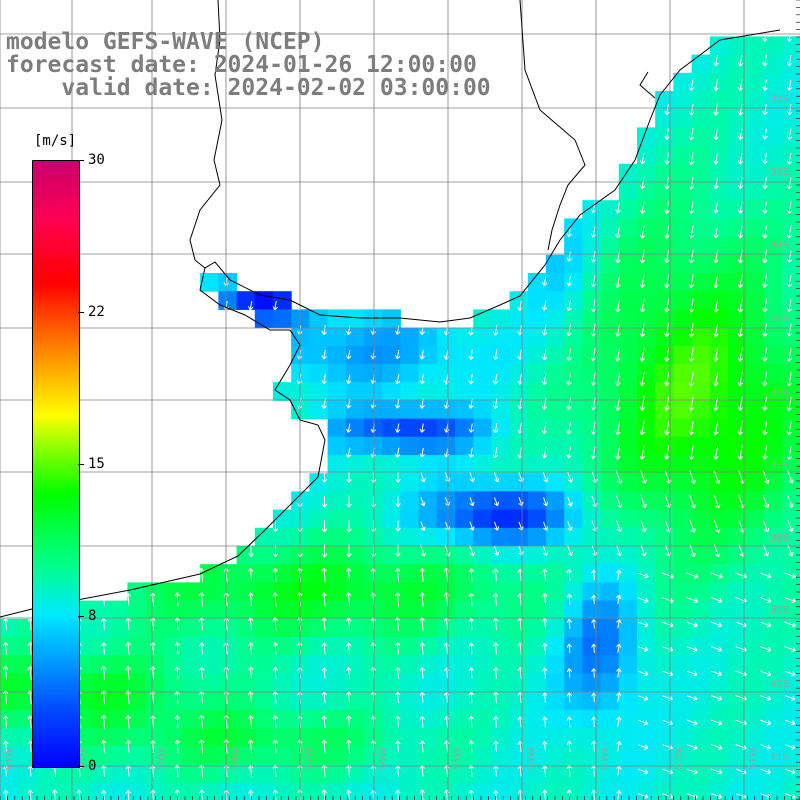  What do you see at coordinates (679, 758) in the screenshot?
I see `lon-label: 52W` at bounding box center [679, 758].